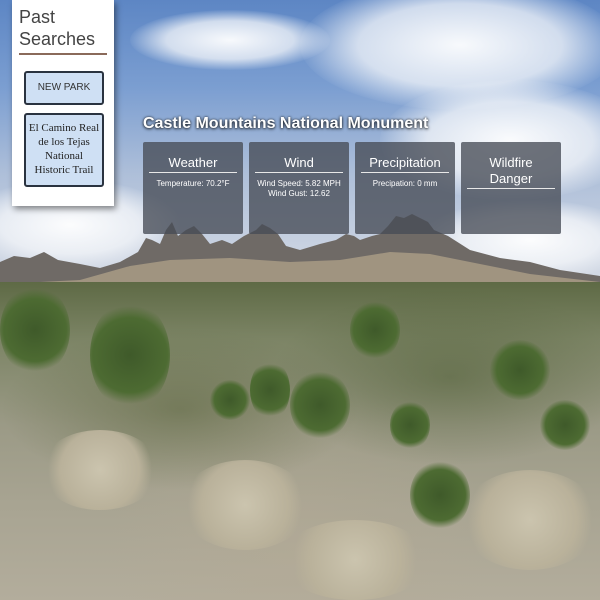 This screenshot has height=600, width=600. I want to click on past-searches-title: Past Searches, so click(63, 30).